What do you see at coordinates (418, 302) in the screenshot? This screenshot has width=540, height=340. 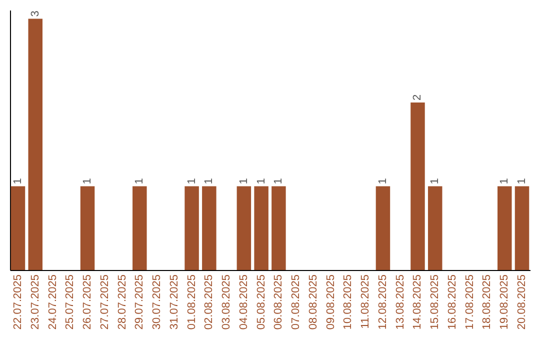 I see `x-tick-label: 14.08.2025` at bounding box center [418, 302].